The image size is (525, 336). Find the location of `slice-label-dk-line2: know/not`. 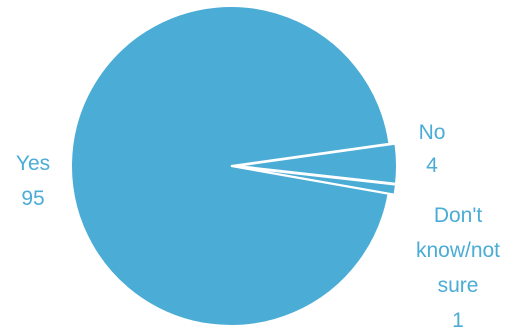

slice-label-dk-line2: know/not is located at coordinates (458, 250).